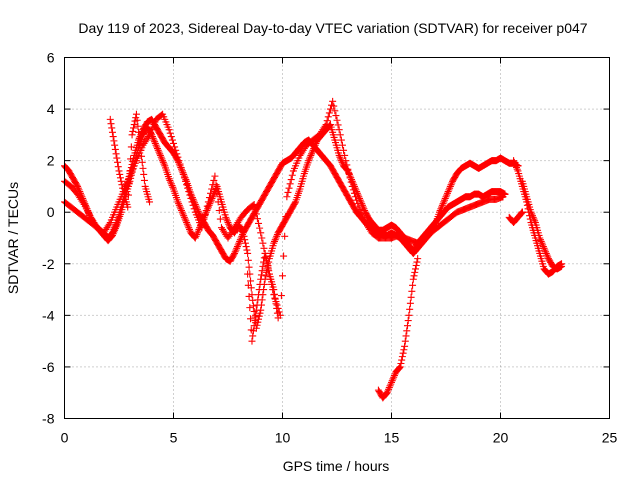  What do you see at coordinates (13, 238) in the screenshot?
I see `y-axis-label: SDTVAR / TECUs` at bounding box center [13, 238].